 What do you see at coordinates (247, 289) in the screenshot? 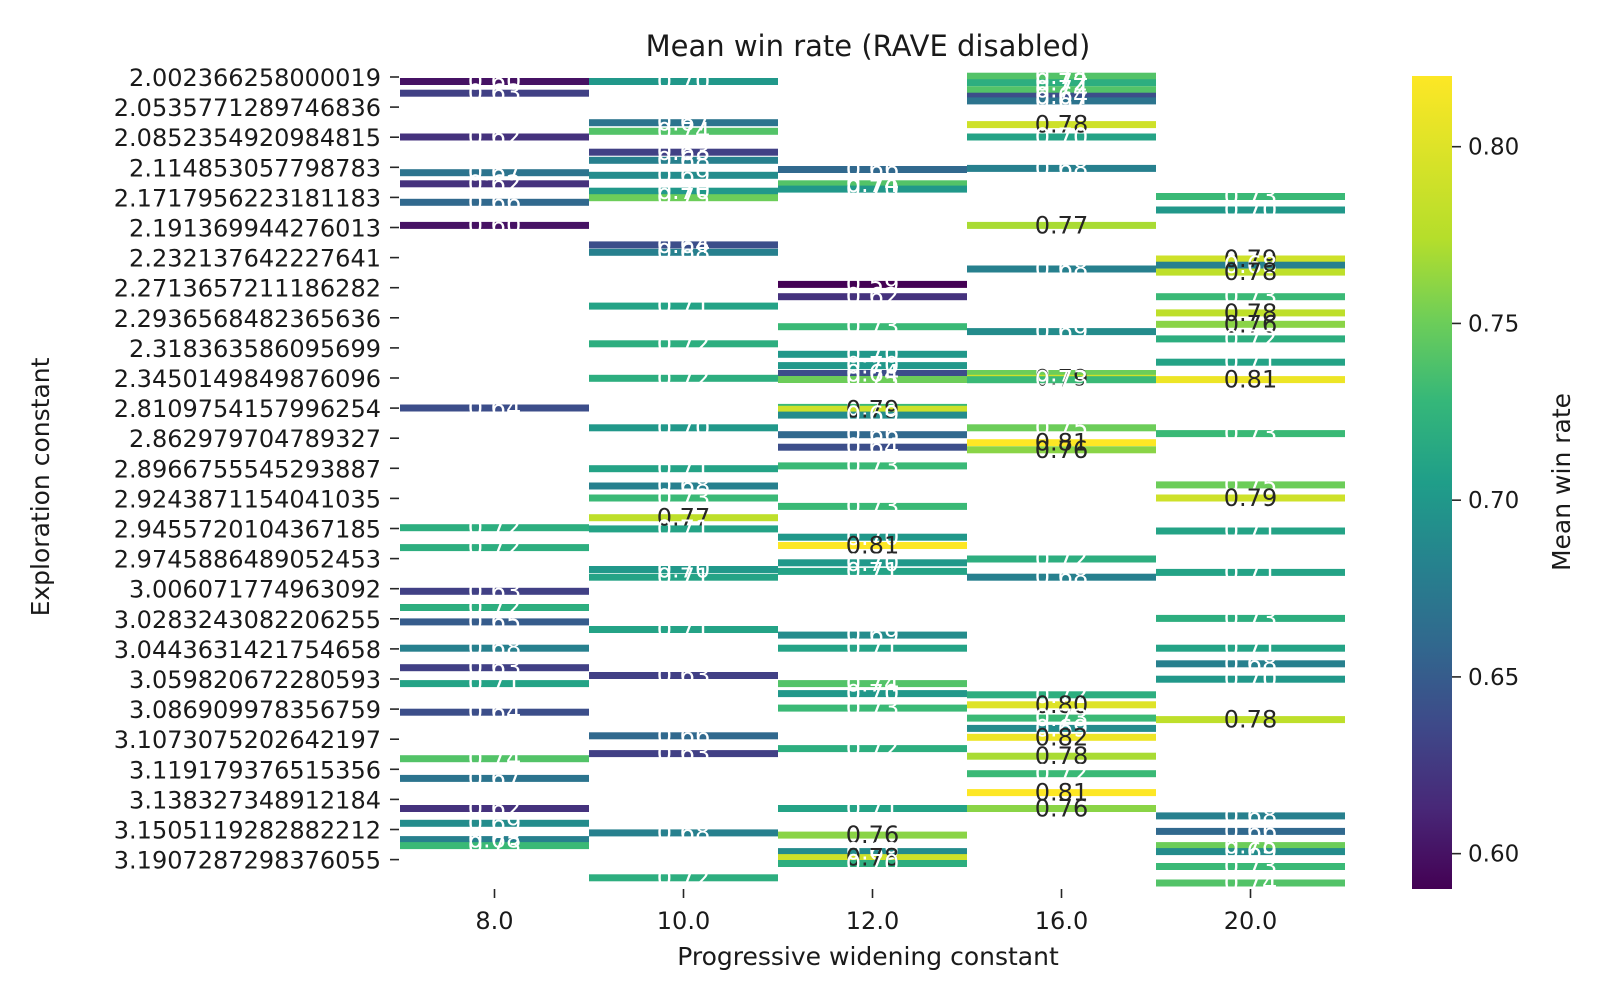
I see `y-tick-label: 2.2713657211186282` at bounding box center [247, 289].